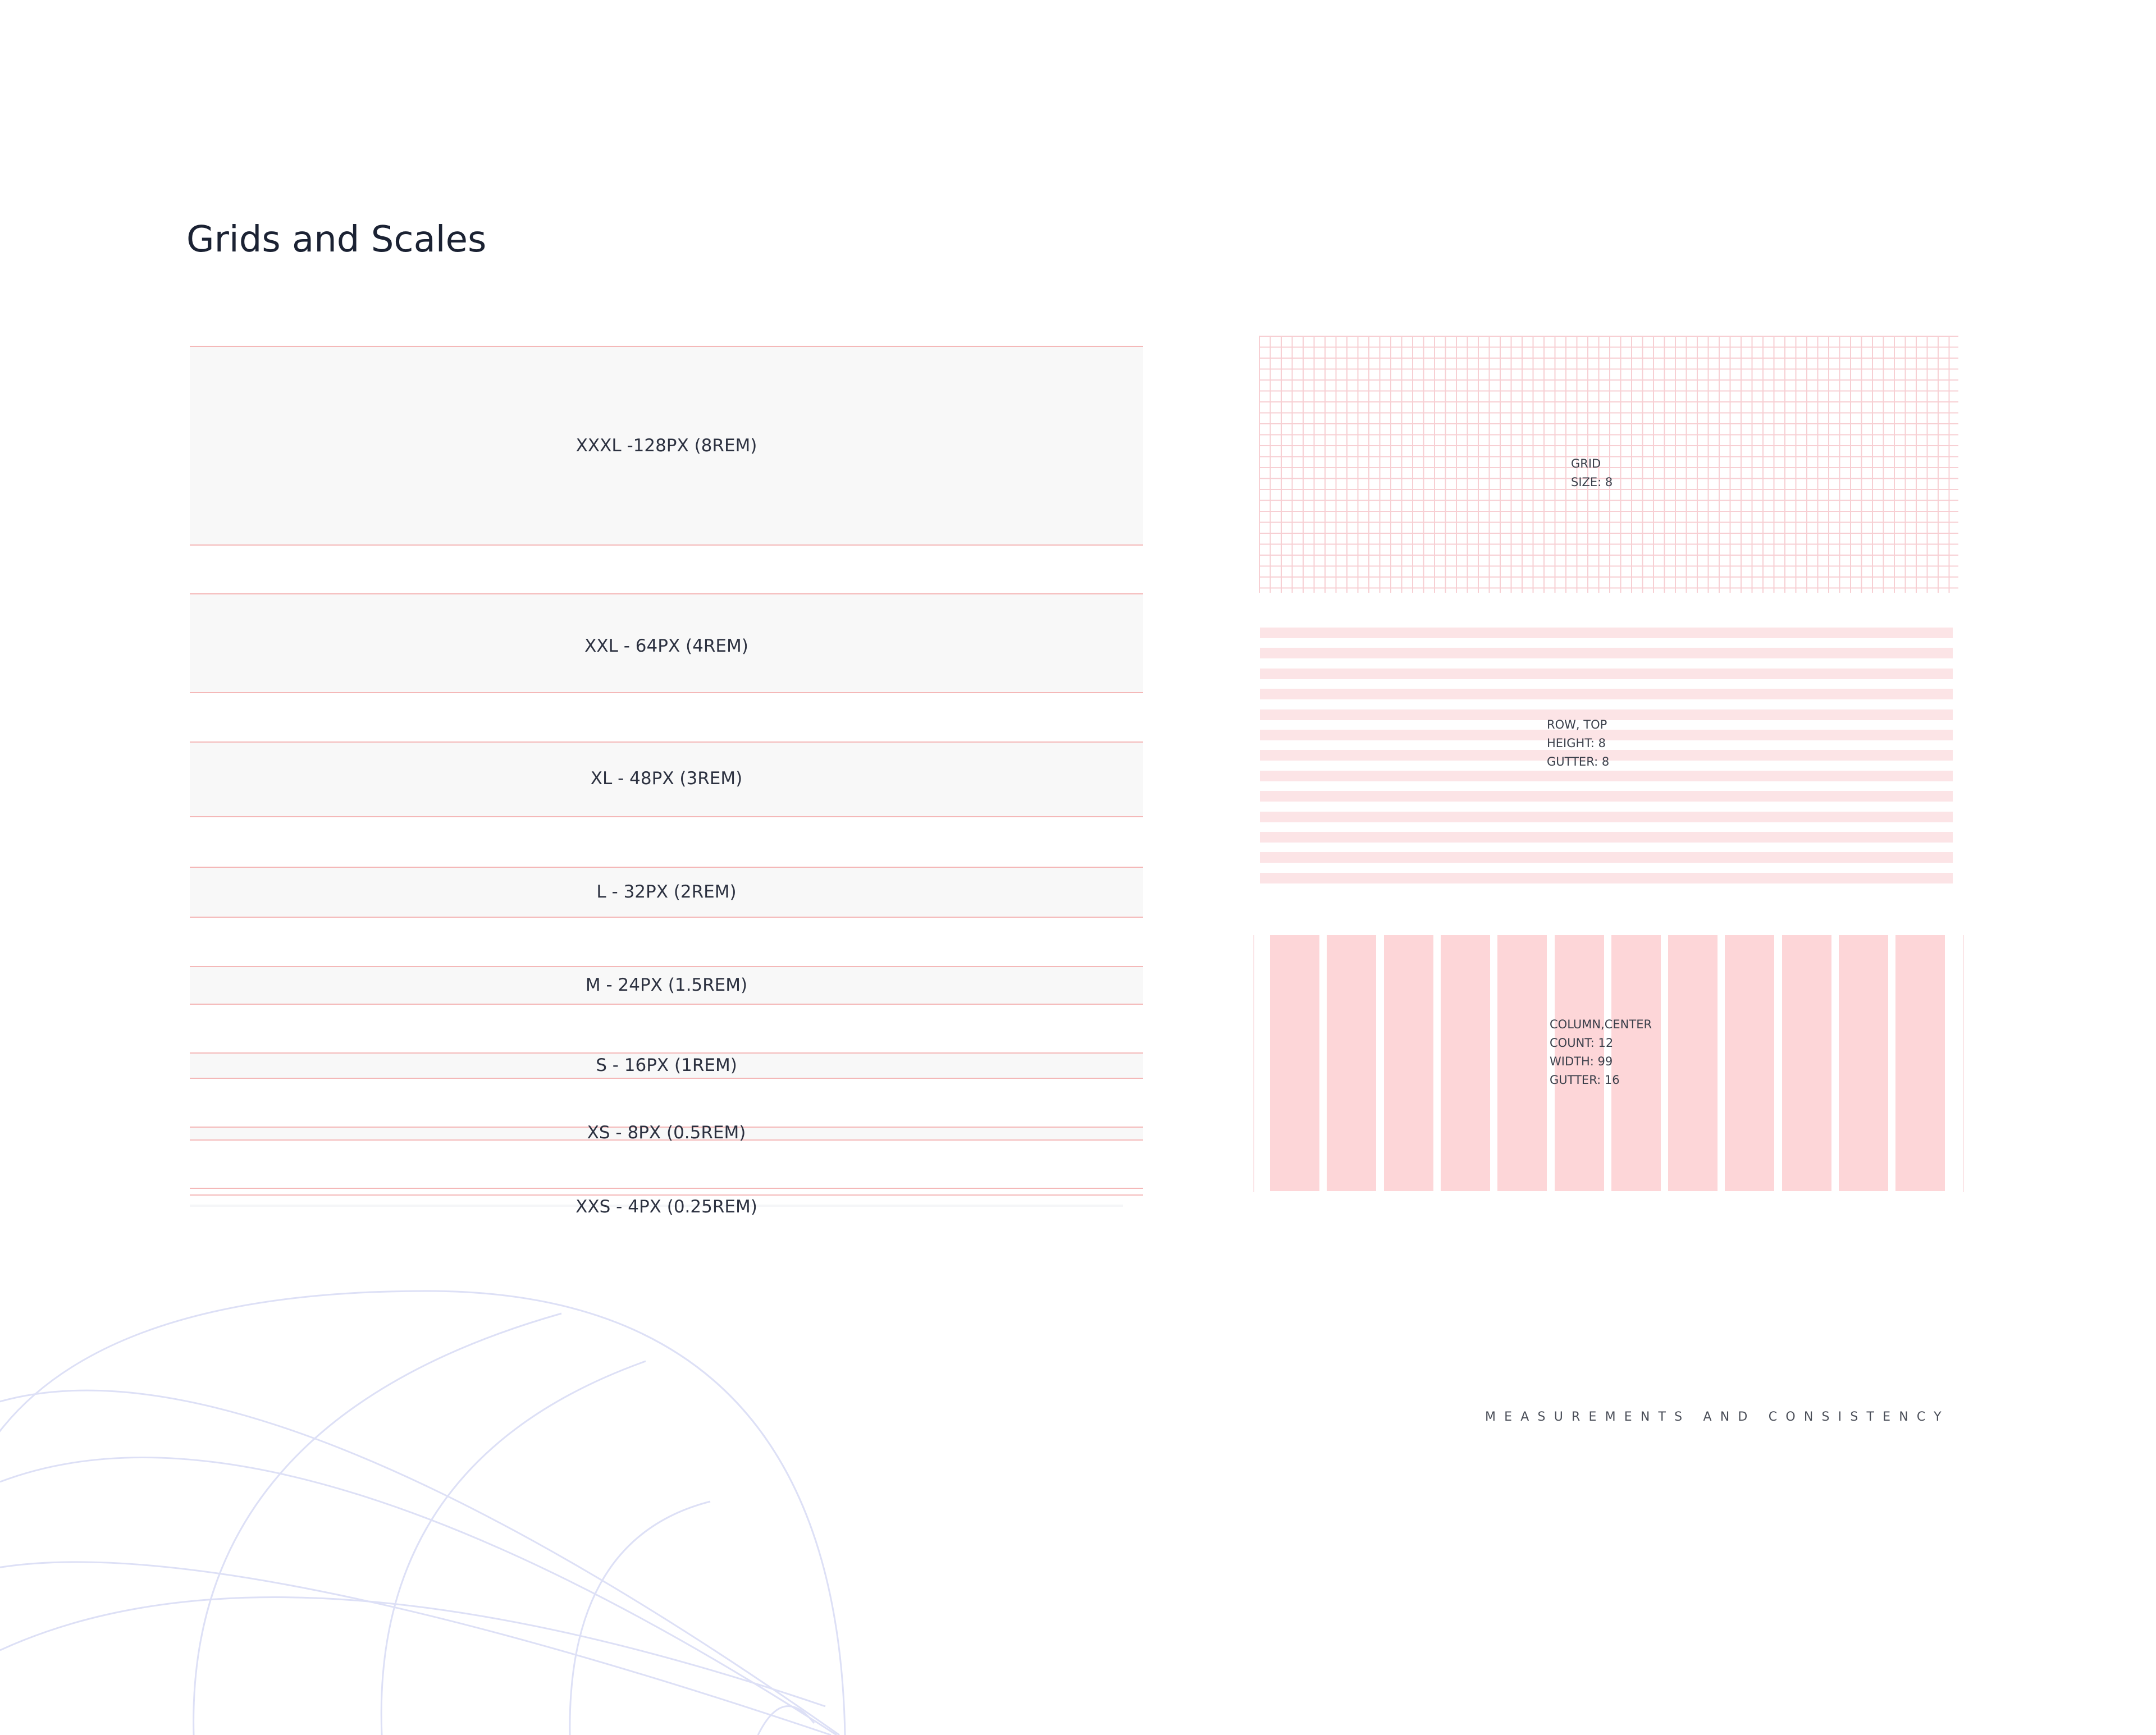 This screenshot has height=1735, width=2156. I want to click on scale-label-m: M - 24PX (1.5REM), so click(666, 985).